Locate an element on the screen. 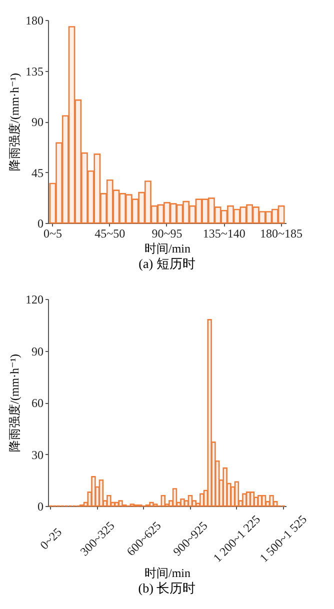 The image size is (334, 609). x-tick-label: 135~140 is located at coordinates (224, 233).